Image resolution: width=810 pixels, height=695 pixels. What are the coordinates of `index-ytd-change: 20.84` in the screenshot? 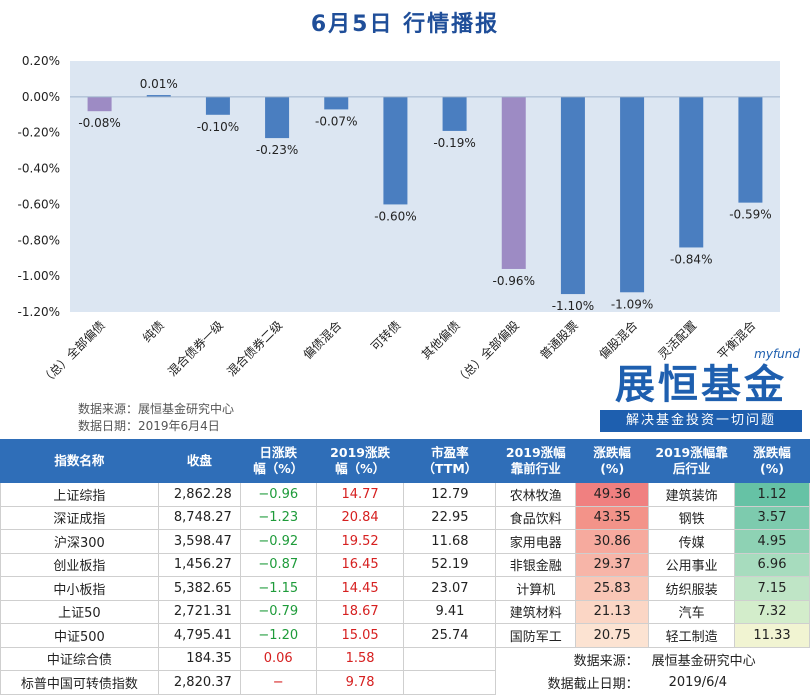 It's located at (360, 517).